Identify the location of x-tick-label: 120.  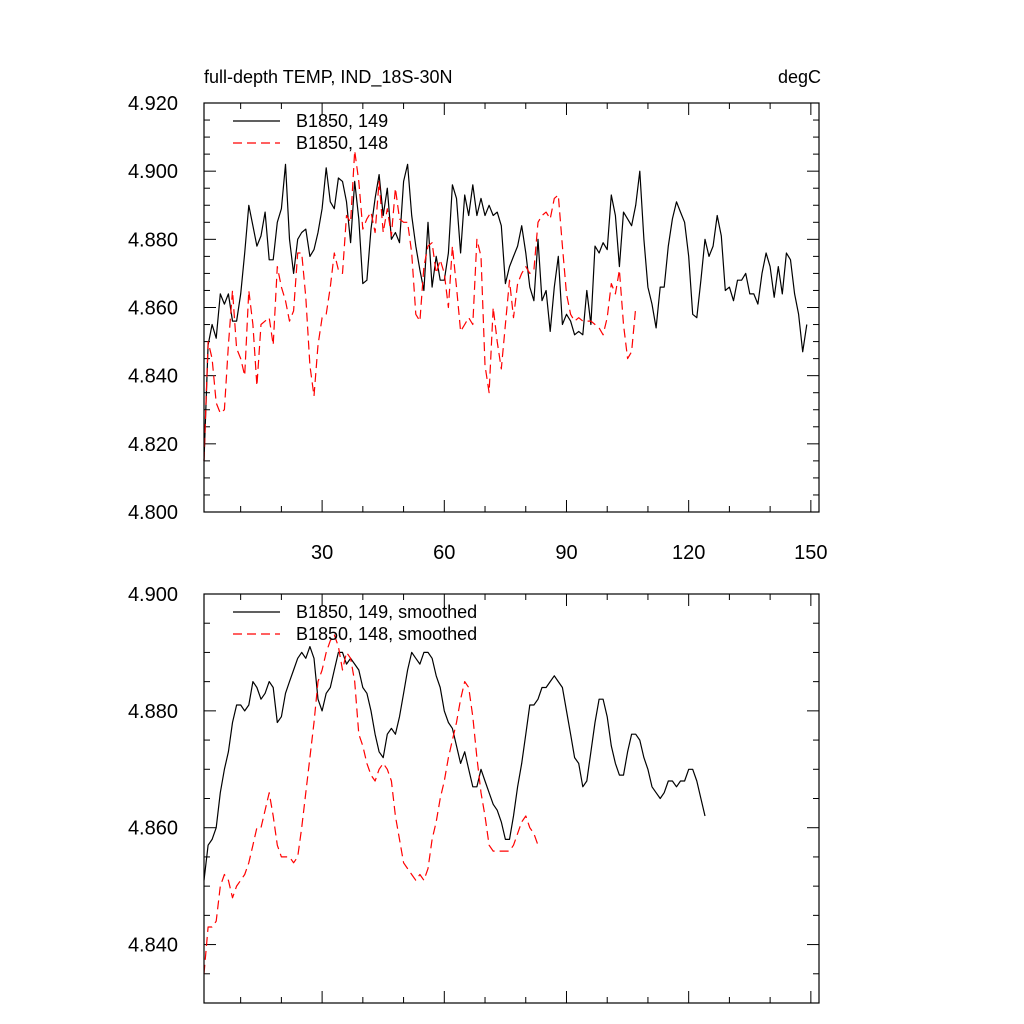
(688, 553).